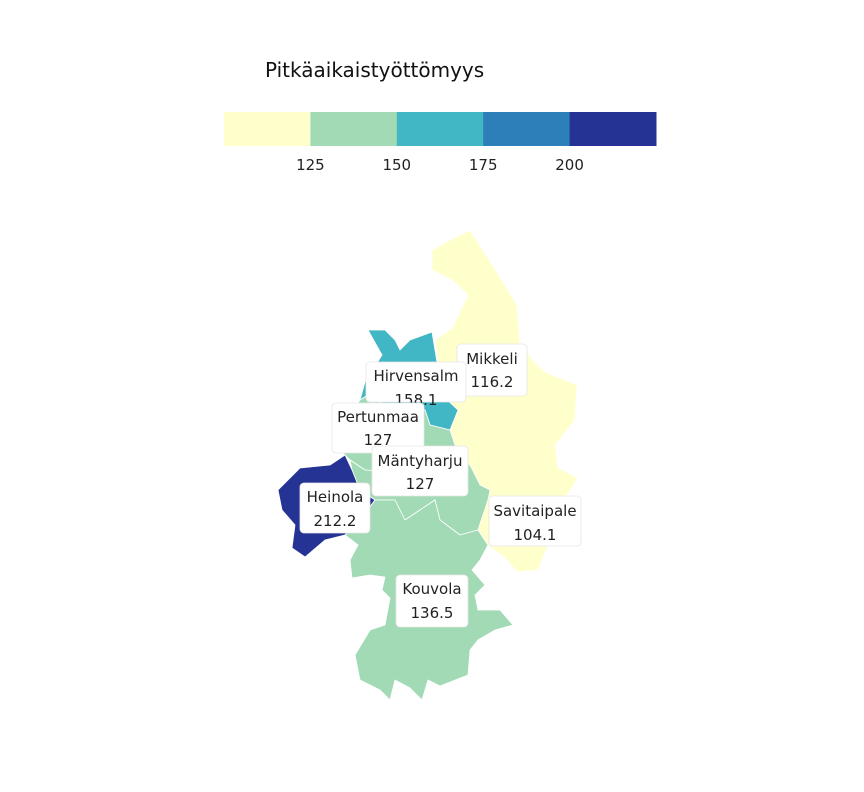  What do you see at coordinates (431, 589) in the screenshot?
I see `label-kouvola-name: Kouvola` at bounding box center [431, 589].